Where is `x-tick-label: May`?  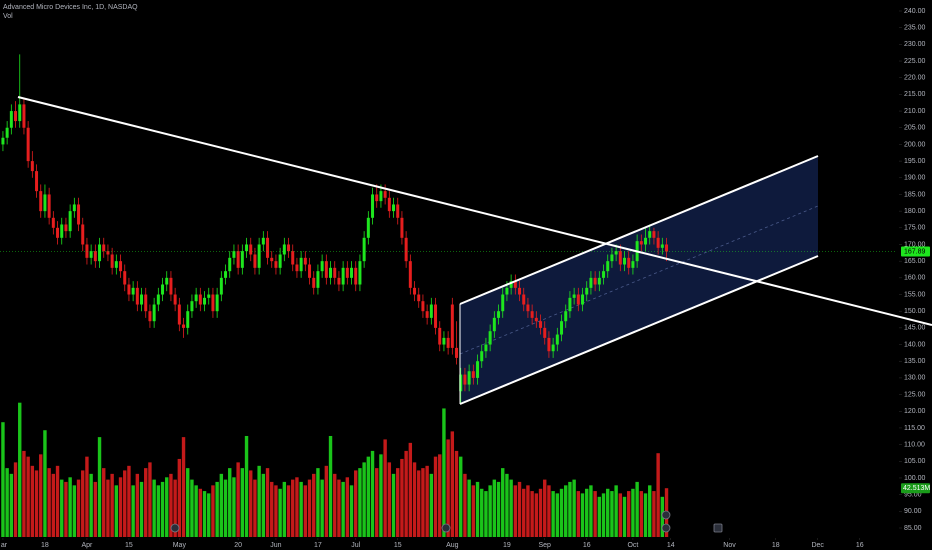
x-tick-label: May is located at coordinates (180, 545).